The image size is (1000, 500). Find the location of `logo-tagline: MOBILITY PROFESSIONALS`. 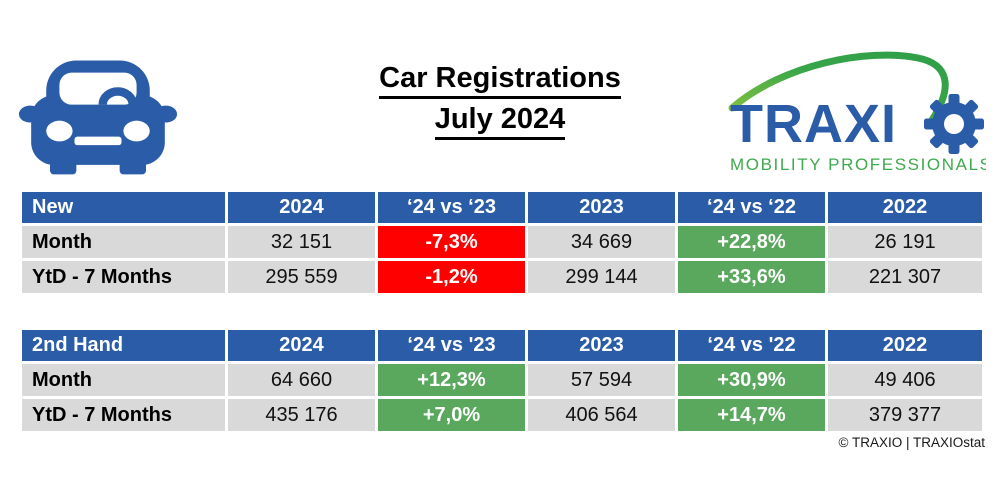

logo-tagline: MOBILITY PROFESSIONALS is located at coordinates (858, 164).